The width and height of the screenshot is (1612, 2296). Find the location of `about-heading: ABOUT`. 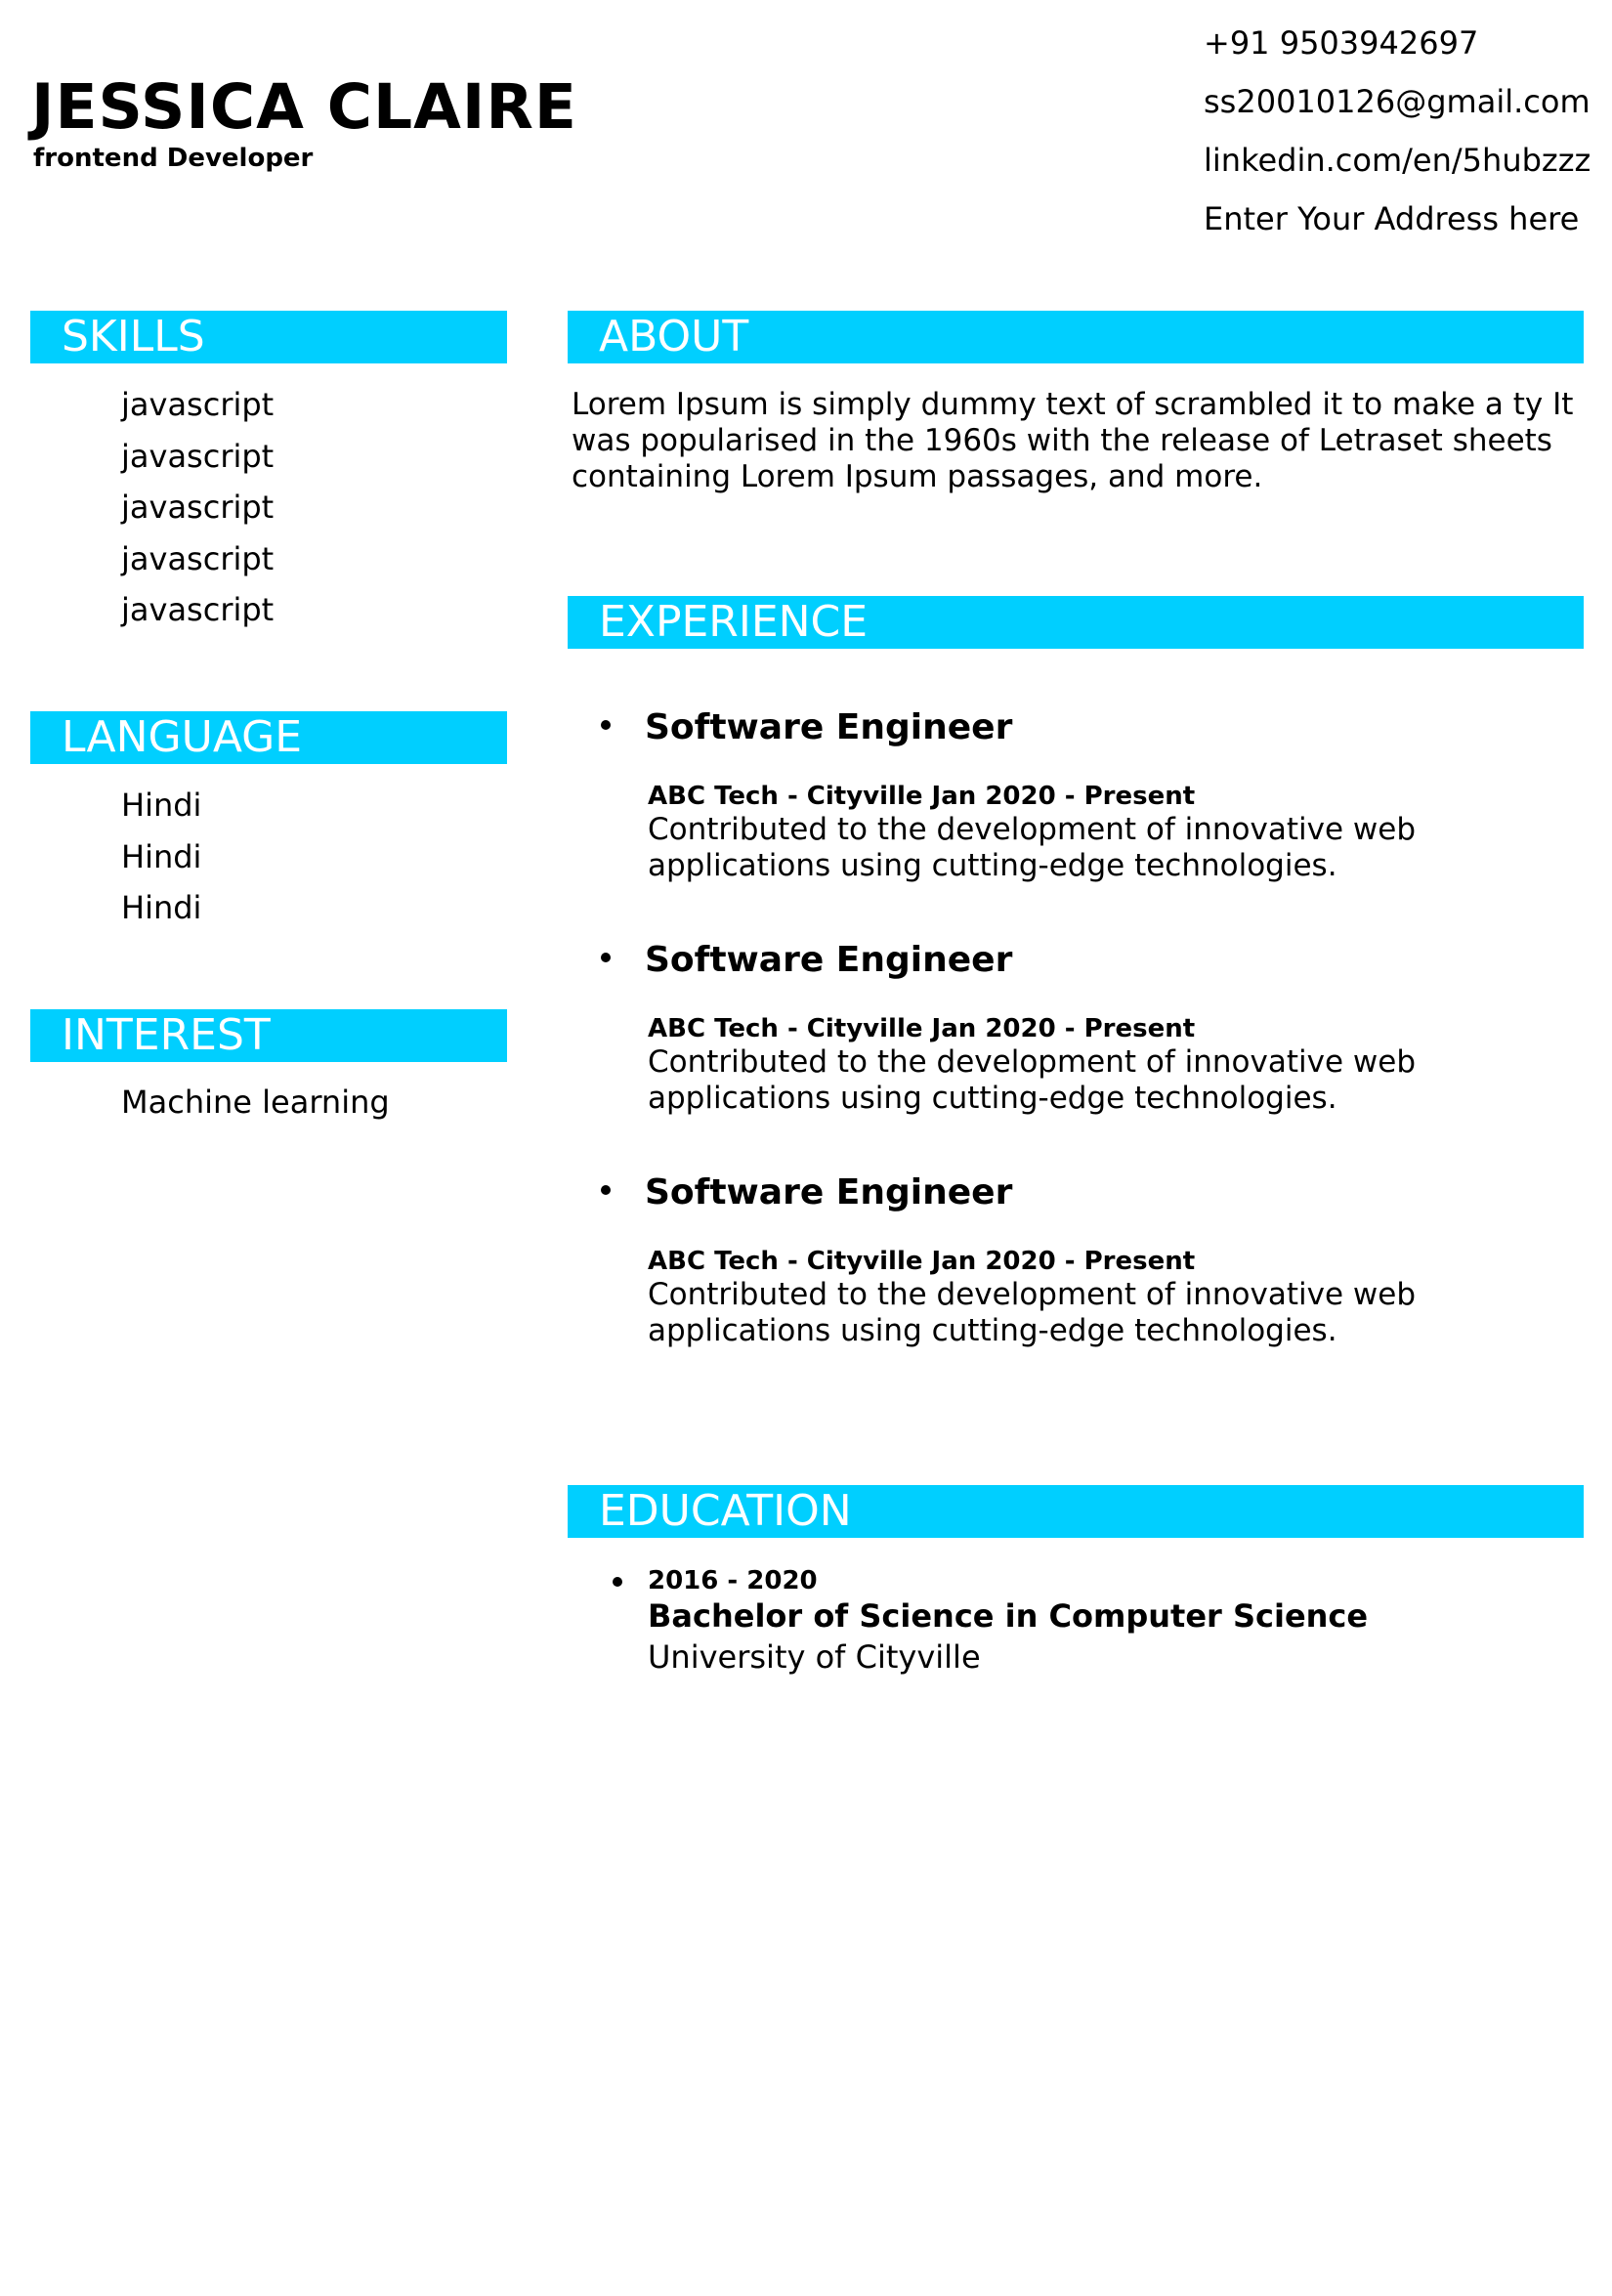

about-heading: ABOUT is located at coordinates (1076, 337).